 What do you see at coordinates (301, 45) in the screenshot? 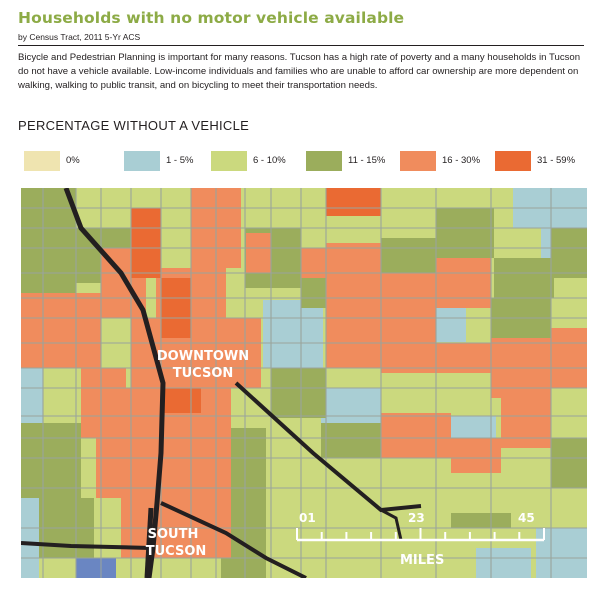
I see `title-divider` at bounding box center [301, 45].